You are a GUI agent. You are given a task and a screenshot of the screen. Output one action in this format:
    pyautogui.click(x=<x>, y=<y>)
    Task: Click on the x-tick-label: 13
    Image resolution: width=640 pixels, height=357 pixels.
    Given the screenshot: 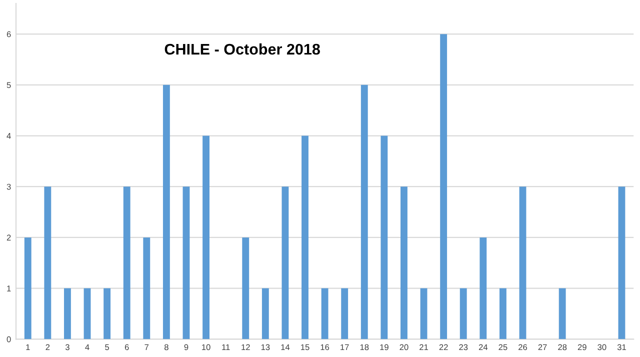 What is the action you would take?
    pyautogui.click(x=265, y=347)
    